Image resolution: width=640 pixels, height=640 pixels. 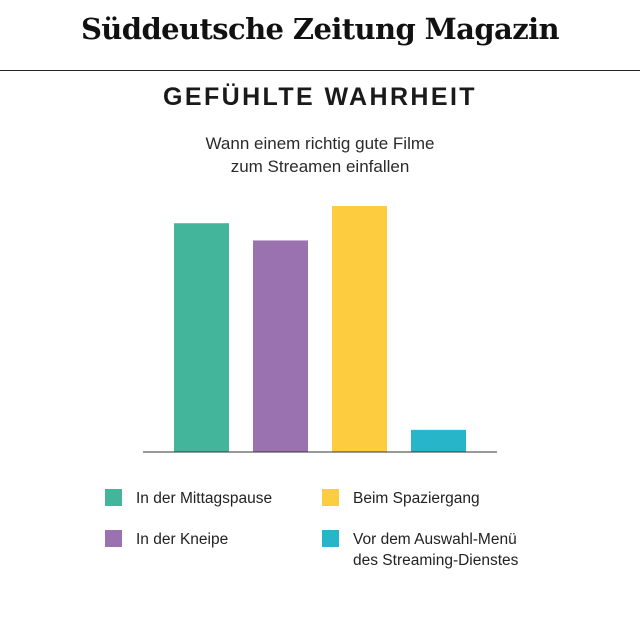 I want to click on bar-mittagspause, so click(x=201, y=337).